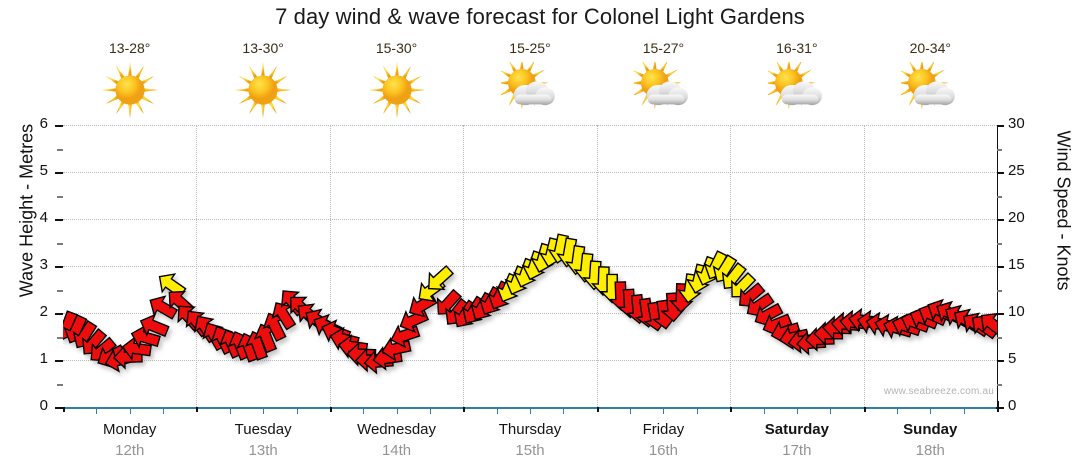  What do you see at coordinates (130, 429) in the screenshot?
I see `day-name: Monday` at bounding box center [130, 429].